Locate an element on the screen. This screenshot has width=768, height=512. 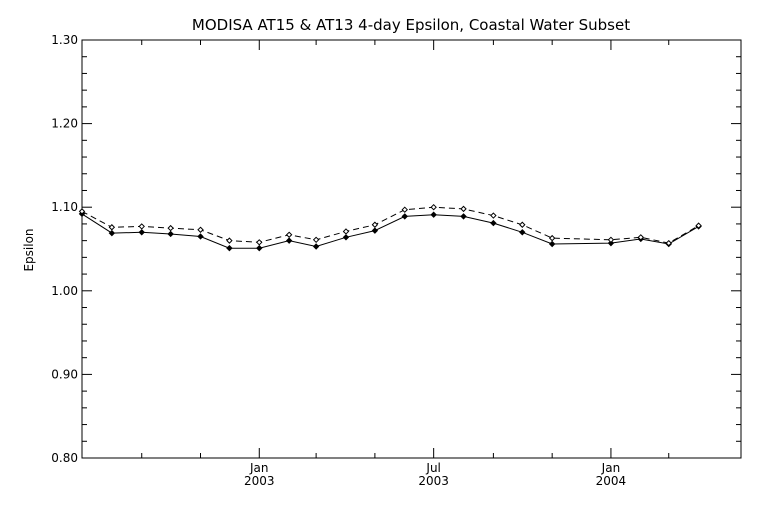
series-layer is located at coordinates (390, 227).